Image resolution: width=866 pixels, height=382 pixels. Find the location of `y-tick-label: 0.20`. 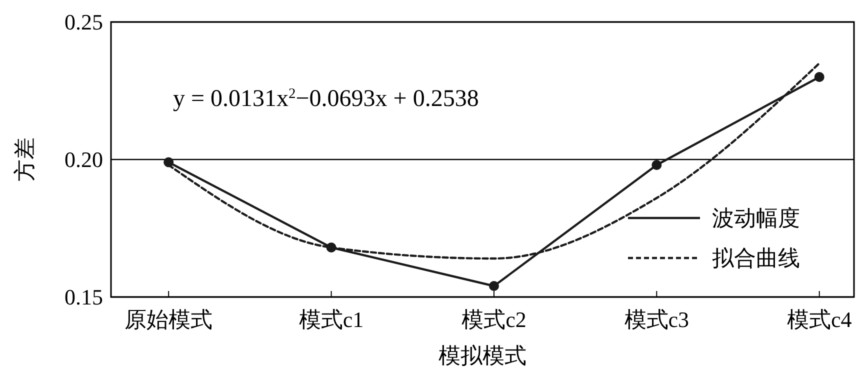

y-tick-label: 0.20 is located at coordinates (83, 159).